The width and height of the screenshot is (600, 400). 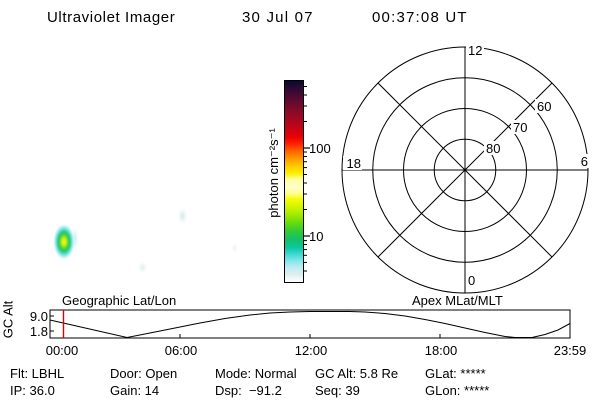 What do you see at coordinates (337, 390) in the screenshot?
I see `status-seq: Seq: 39` at bounding box center [337, 390].